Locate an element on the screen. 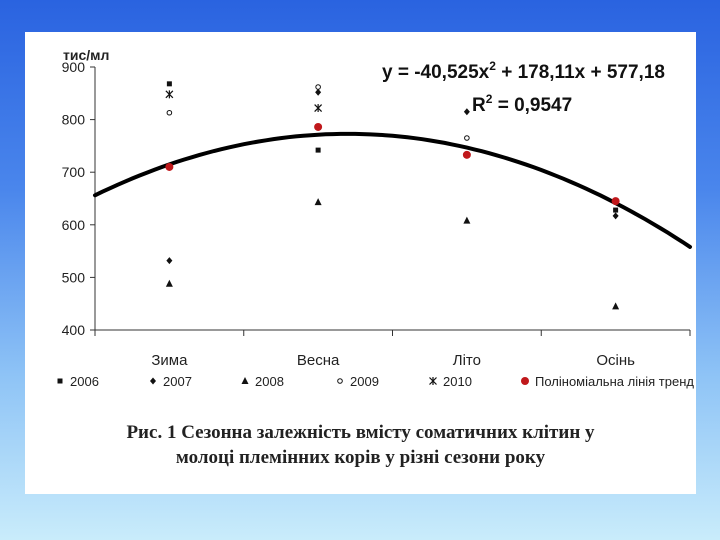 The width and height of the screenshot is (720, 540). y-tick-label: 600 is located at coordinates (74, 225).